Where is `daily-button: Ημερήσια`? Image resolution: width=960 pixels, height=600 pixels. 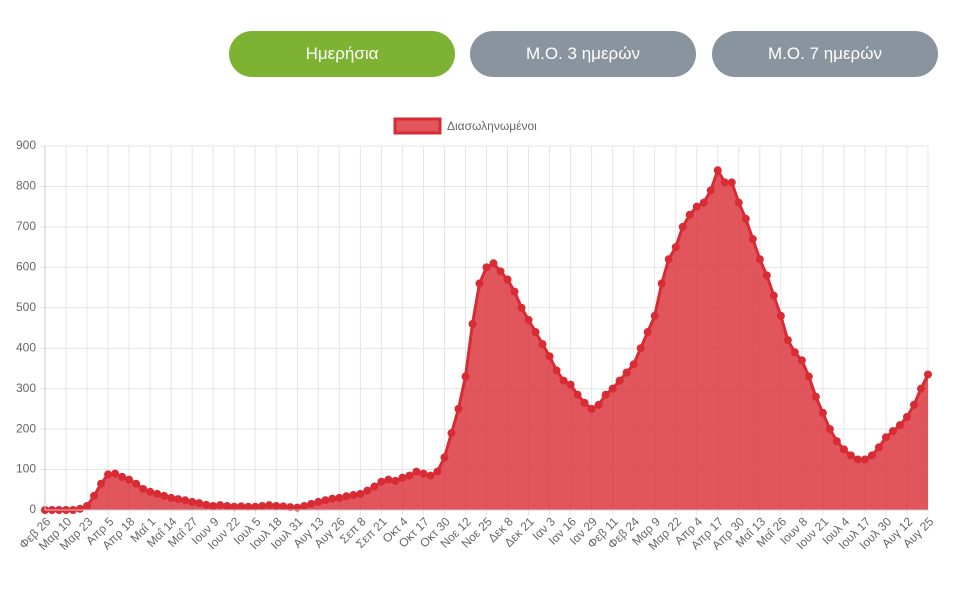
daily-button: Ημερήσια is located at coordinates (342, 54).